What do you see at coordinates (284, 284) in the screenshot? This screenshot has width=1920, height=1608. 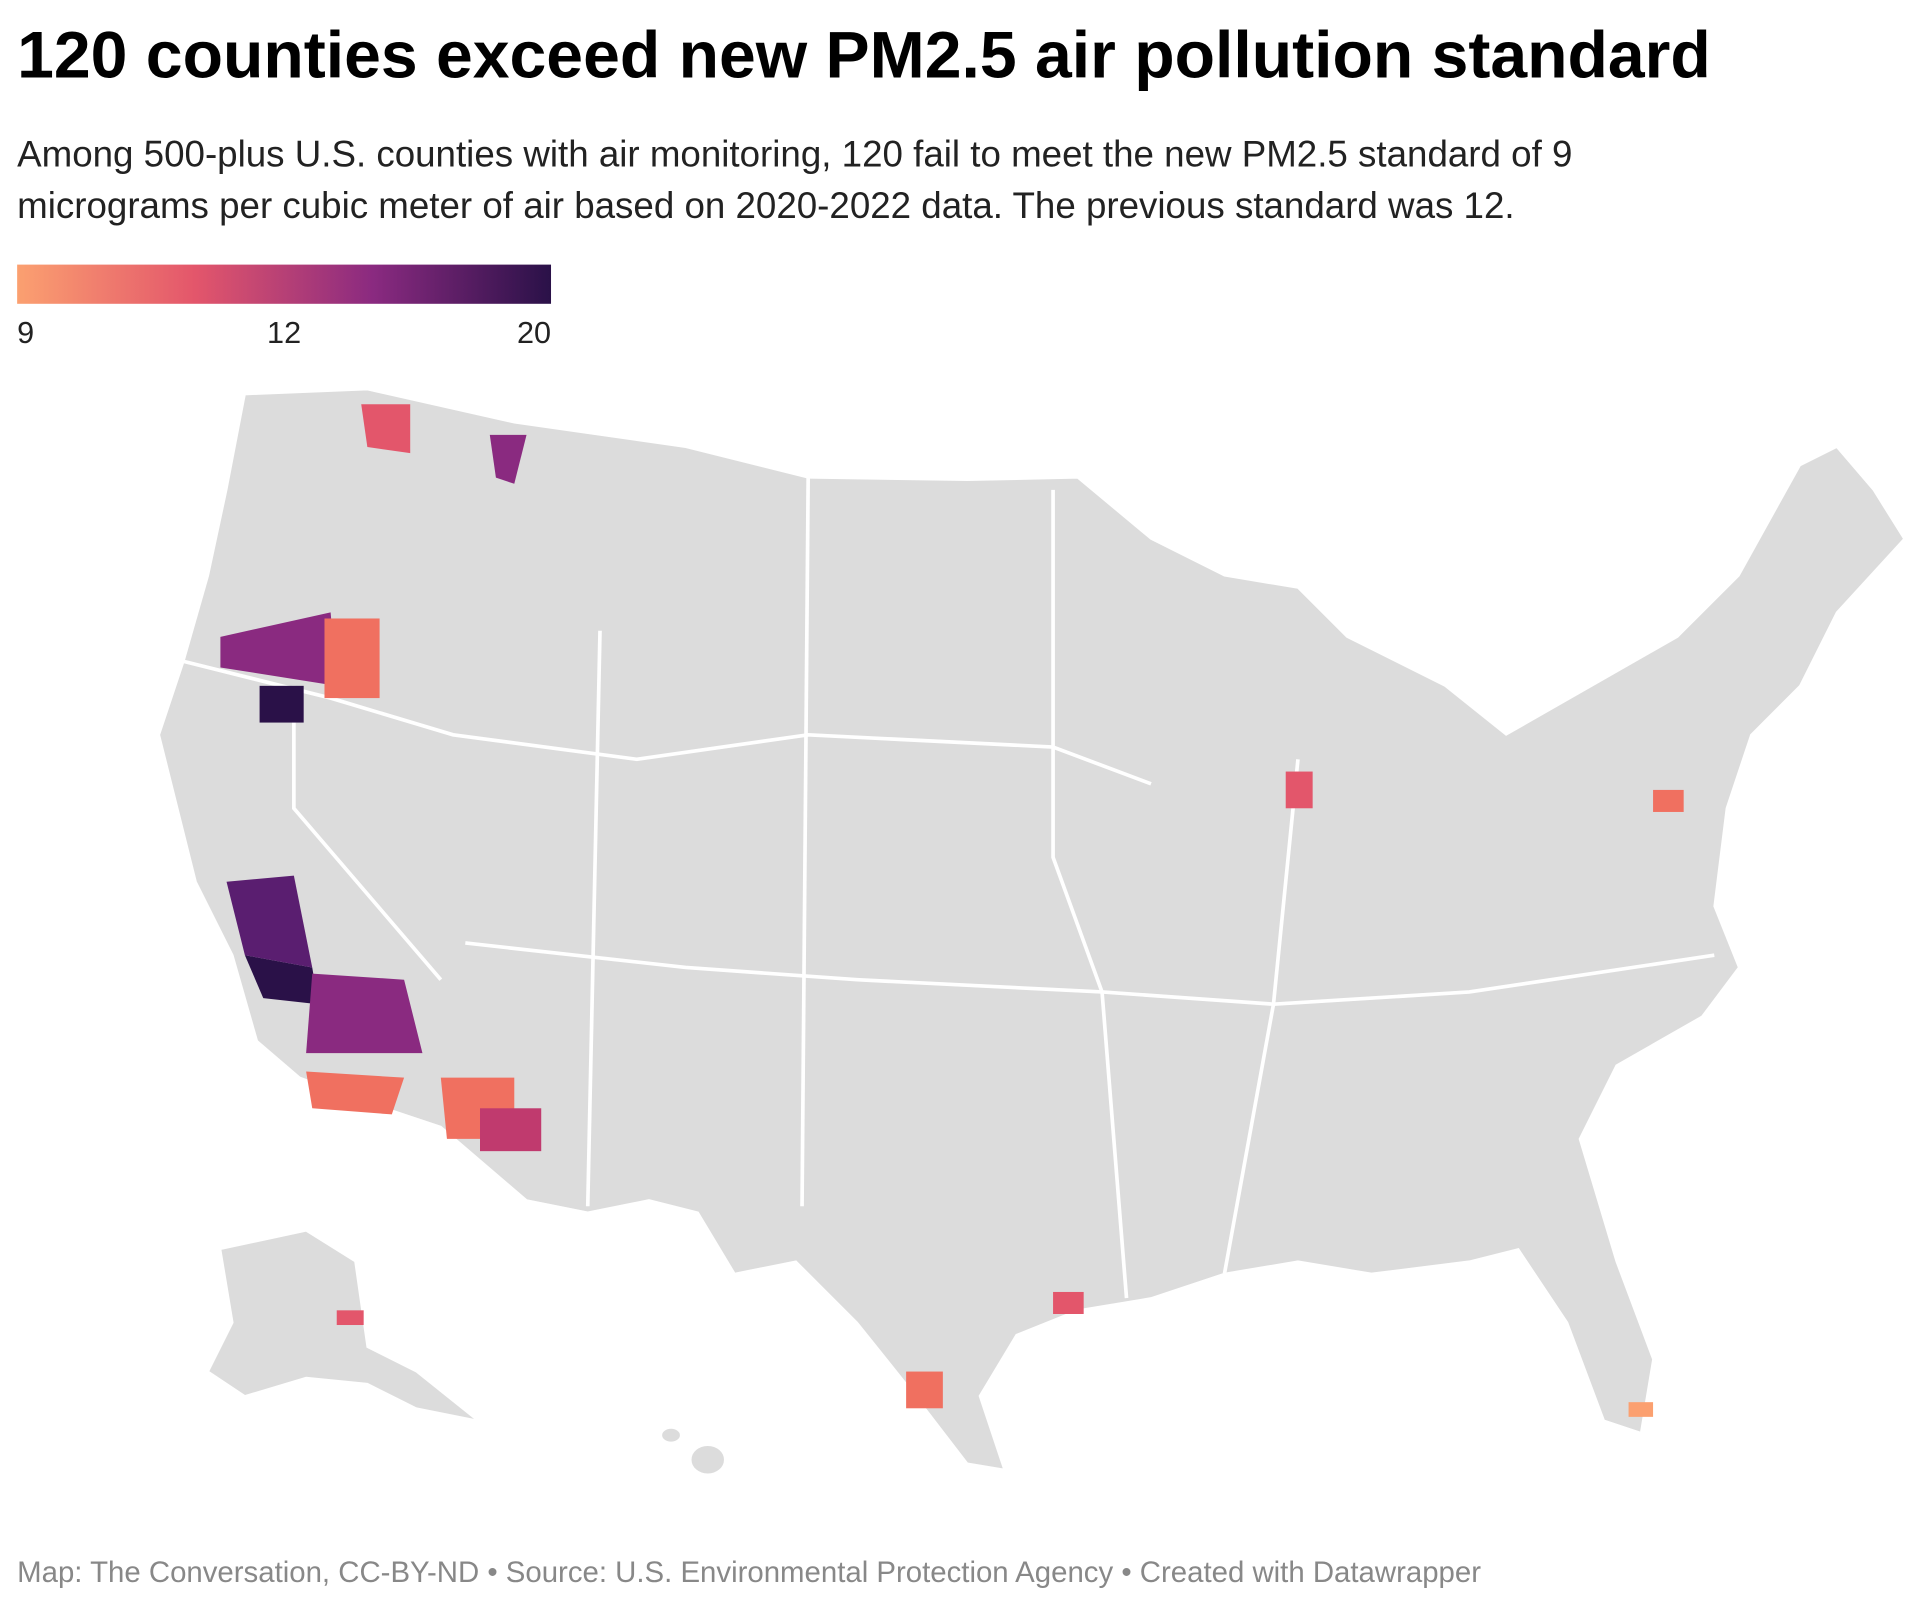 I see `legend-gradient` at bounding box center [284, 284].